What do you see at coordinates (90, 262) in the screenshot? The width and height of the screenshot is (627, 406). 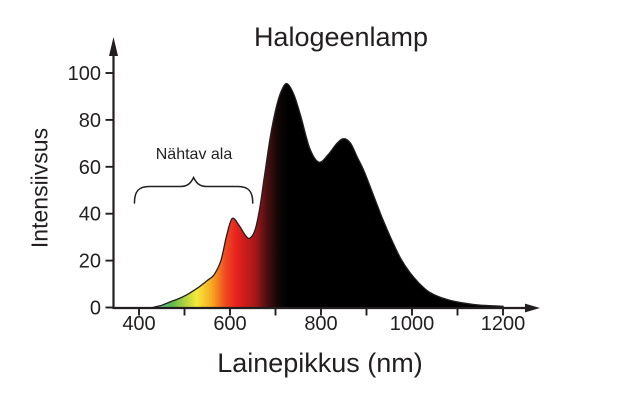 I see `y-tick-label-20: 20` at bounding box center [90, 262].